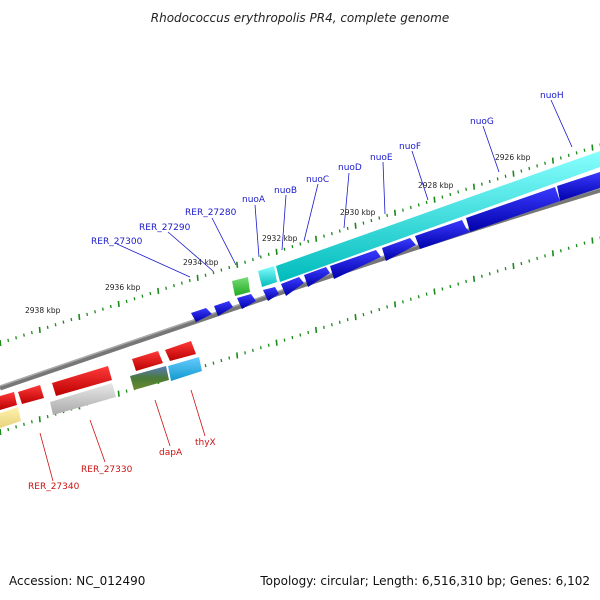  Describe the element at coordinates (438, 216) in the screenshot. I see `gene-cyan-forward` at that location.